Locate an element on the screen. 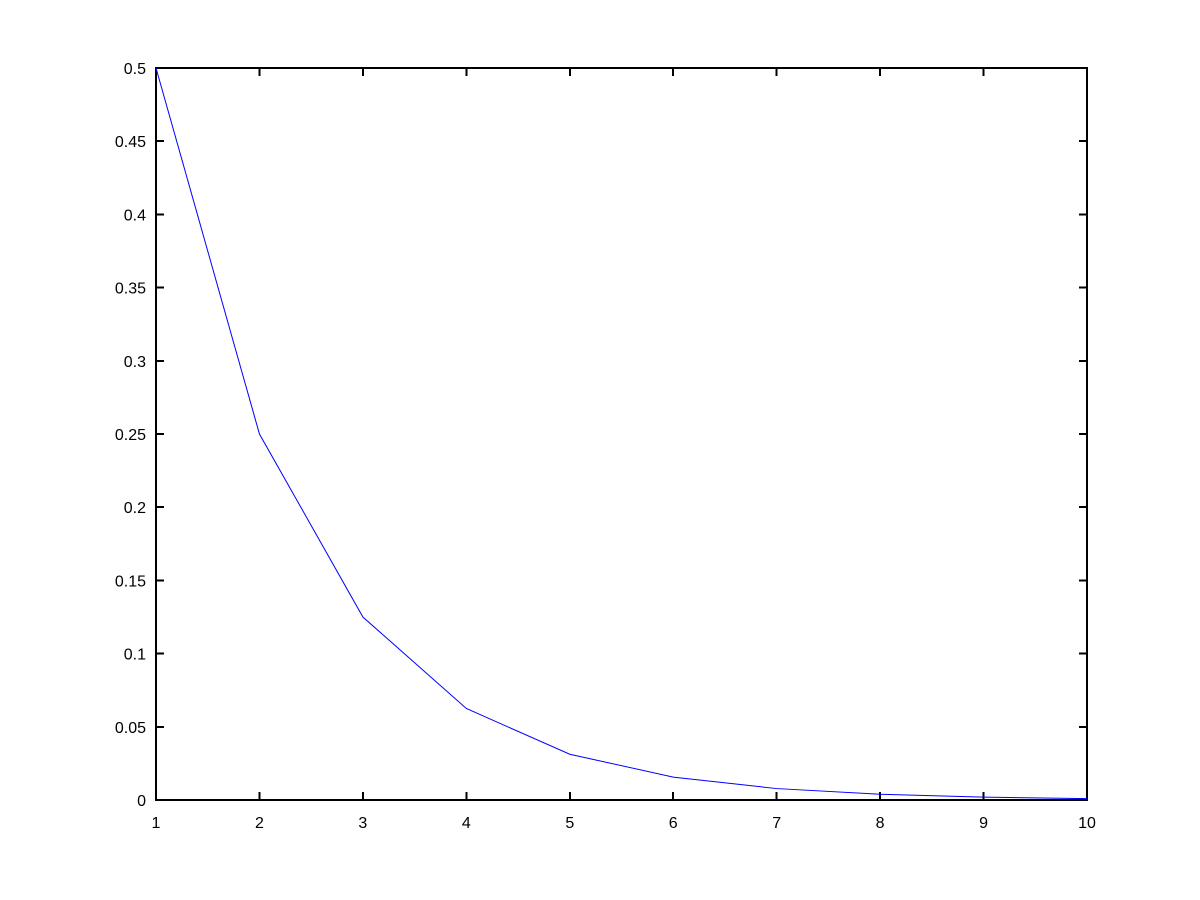  x-tick-label: 9 is located at coordinates (983, 823).